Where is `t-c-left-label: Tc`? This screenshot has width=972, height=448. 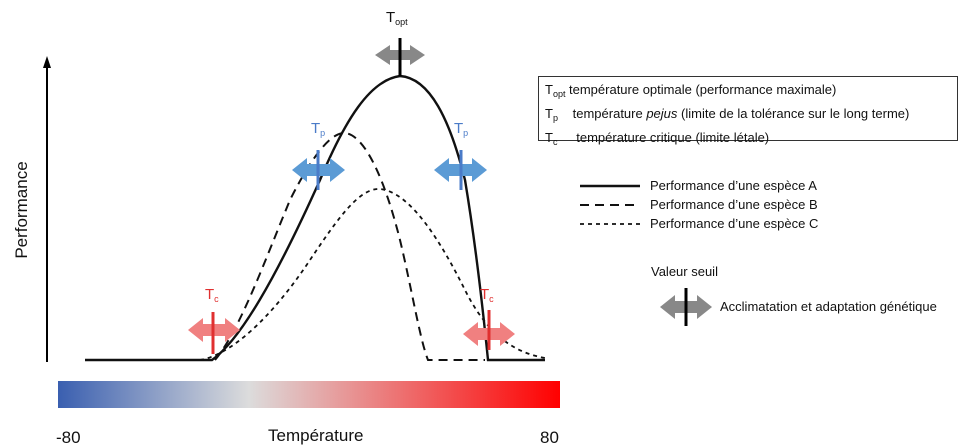 t-c-left-label: Tc is located at coordinates (212, 295).